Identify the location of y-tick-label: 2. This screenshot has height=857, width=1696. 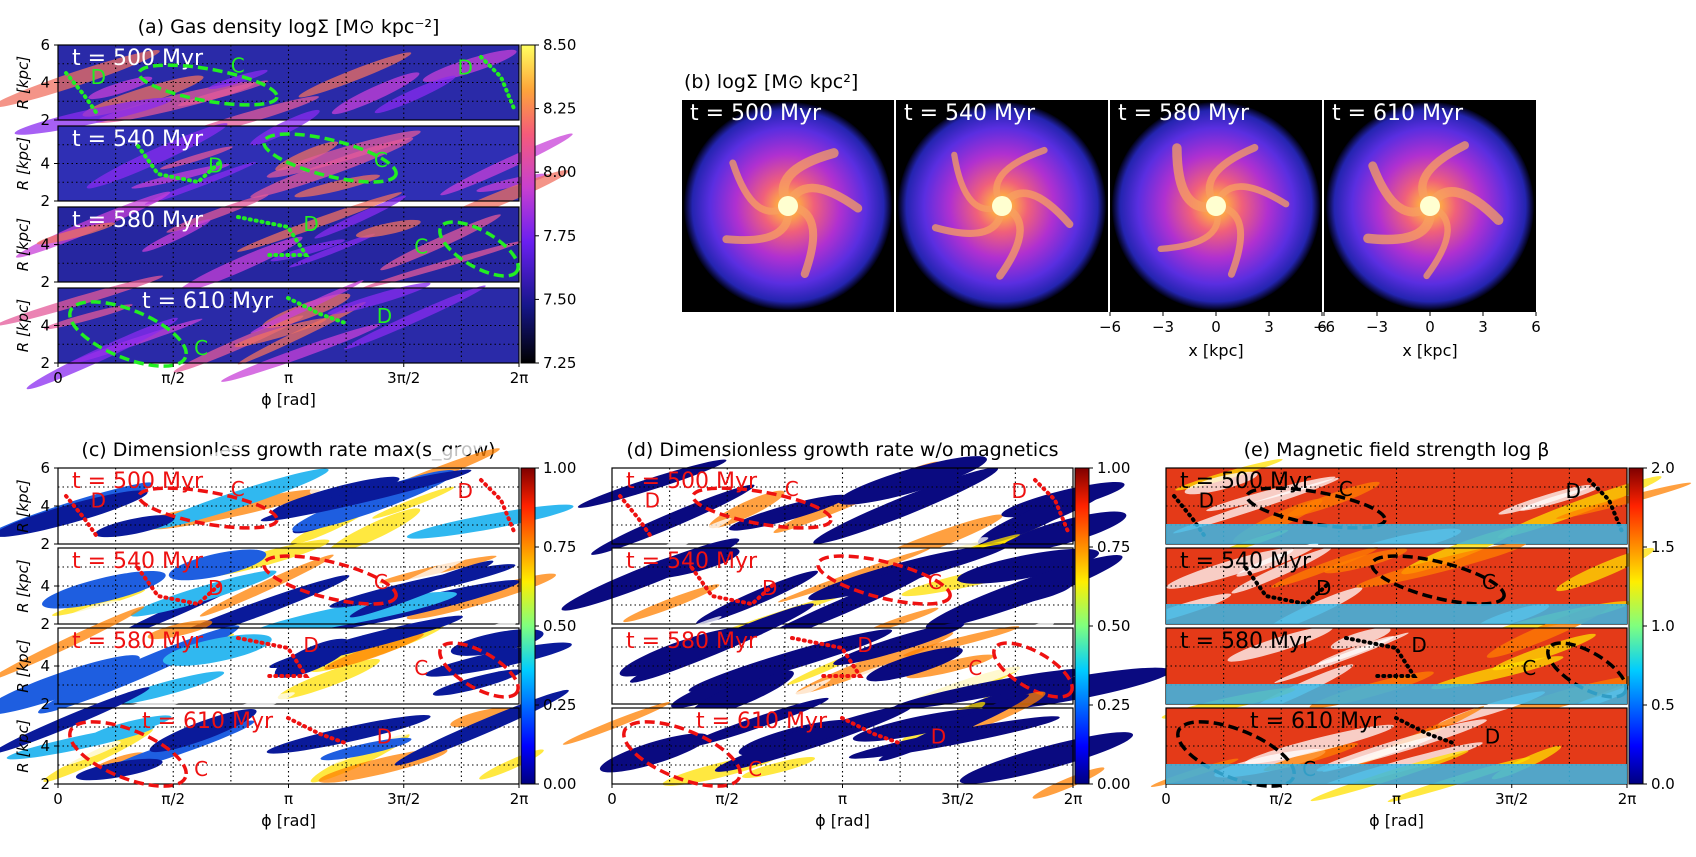
(45, 704).